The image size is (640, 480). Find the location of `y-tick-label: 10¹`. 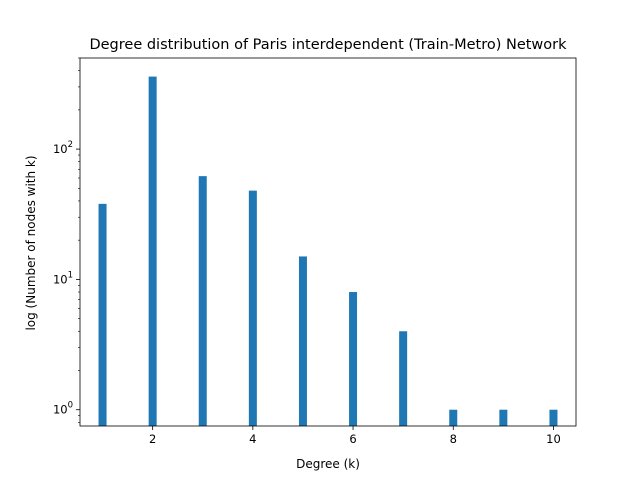

y-tick-label: 10¹ is located at coordinates (63, 278).